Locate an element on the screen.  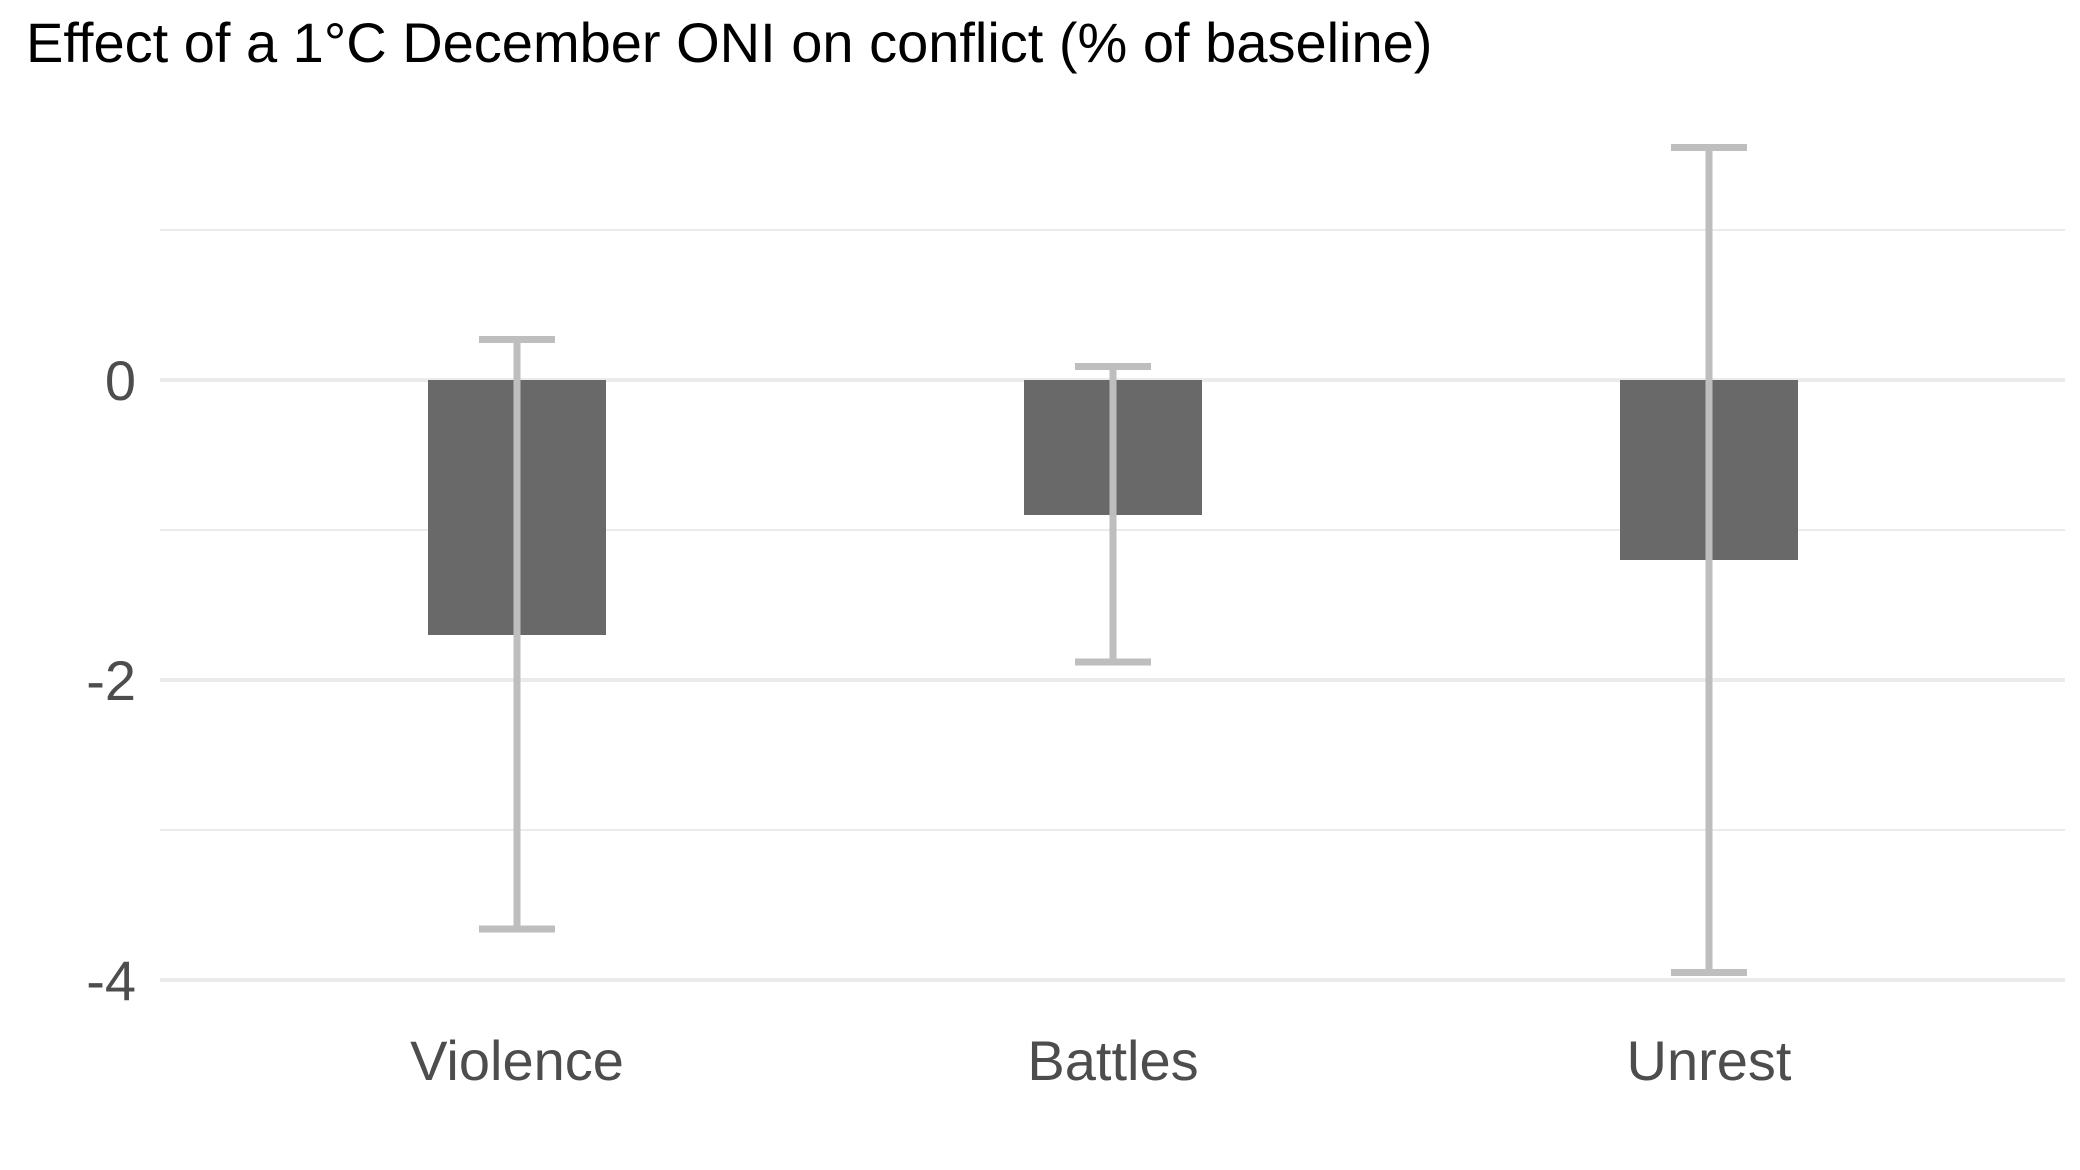
x-axis-ticks: Violence Battles Unrest is located at coordinates (1101, 1060).